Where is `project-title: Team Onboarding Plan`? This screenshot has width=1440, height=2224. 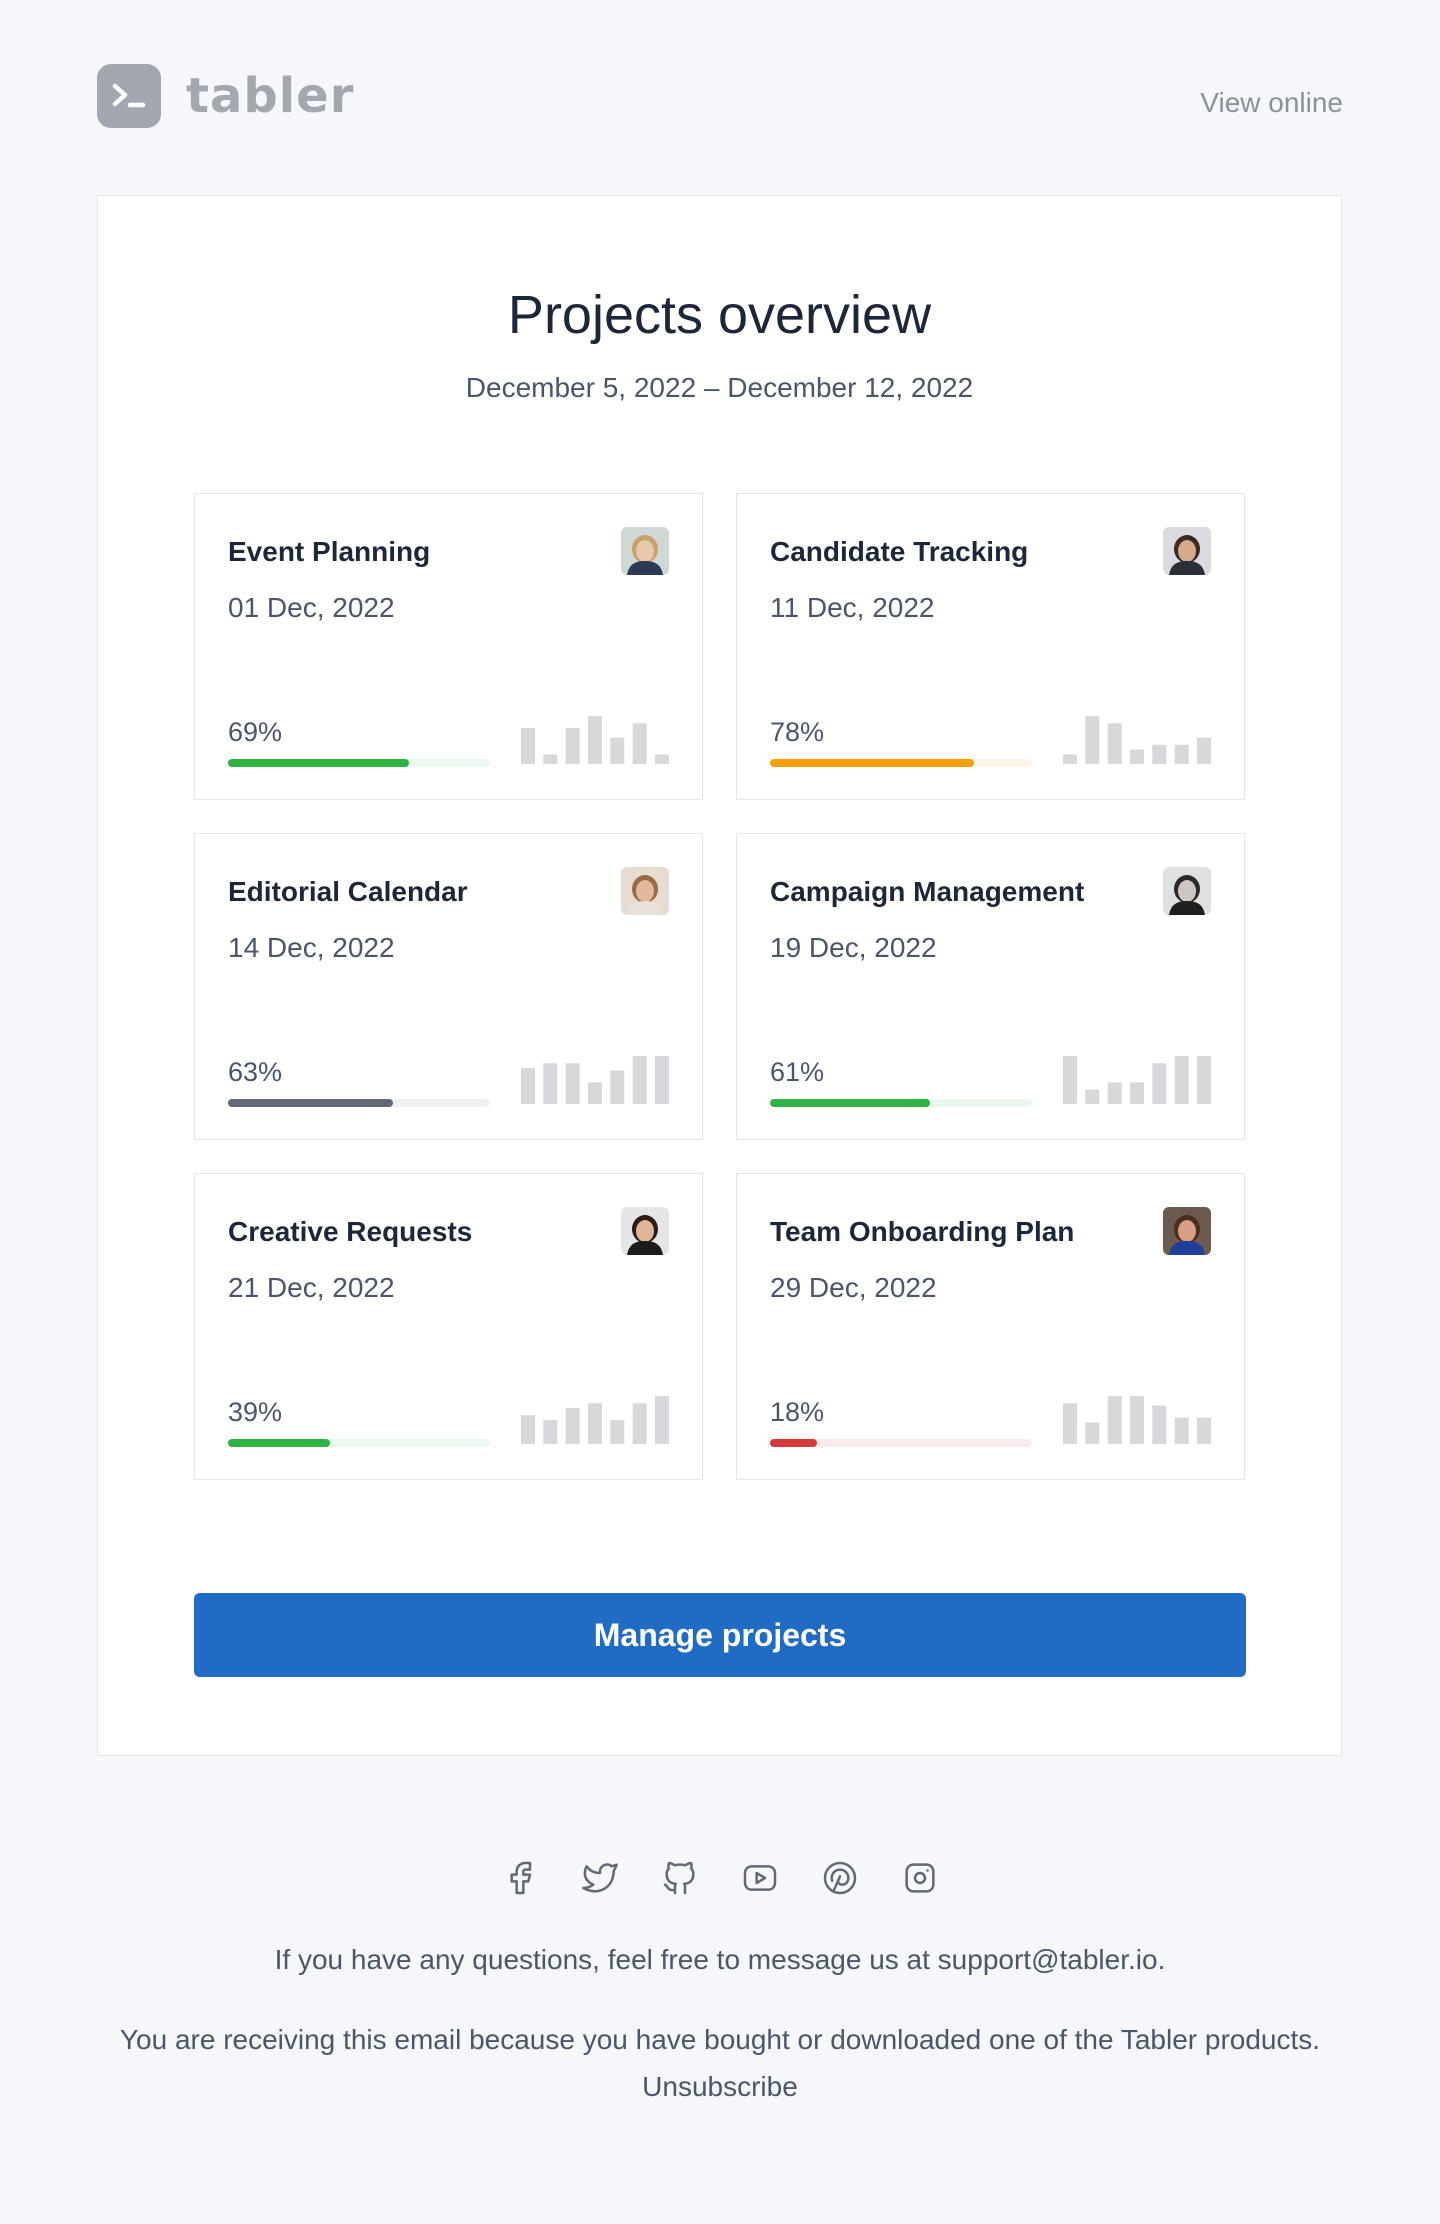
project-title: Team Onboarding Plan is located at coordinates (922, 1231).